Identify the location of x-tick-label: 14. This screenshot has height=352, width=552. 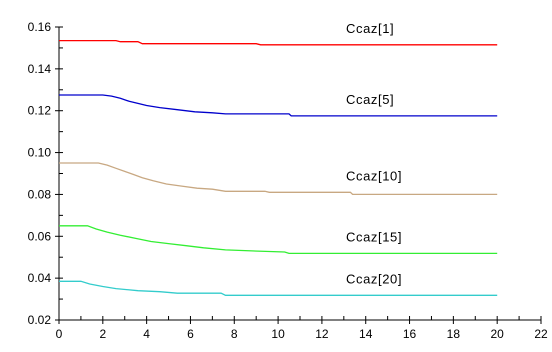
(366, 334).